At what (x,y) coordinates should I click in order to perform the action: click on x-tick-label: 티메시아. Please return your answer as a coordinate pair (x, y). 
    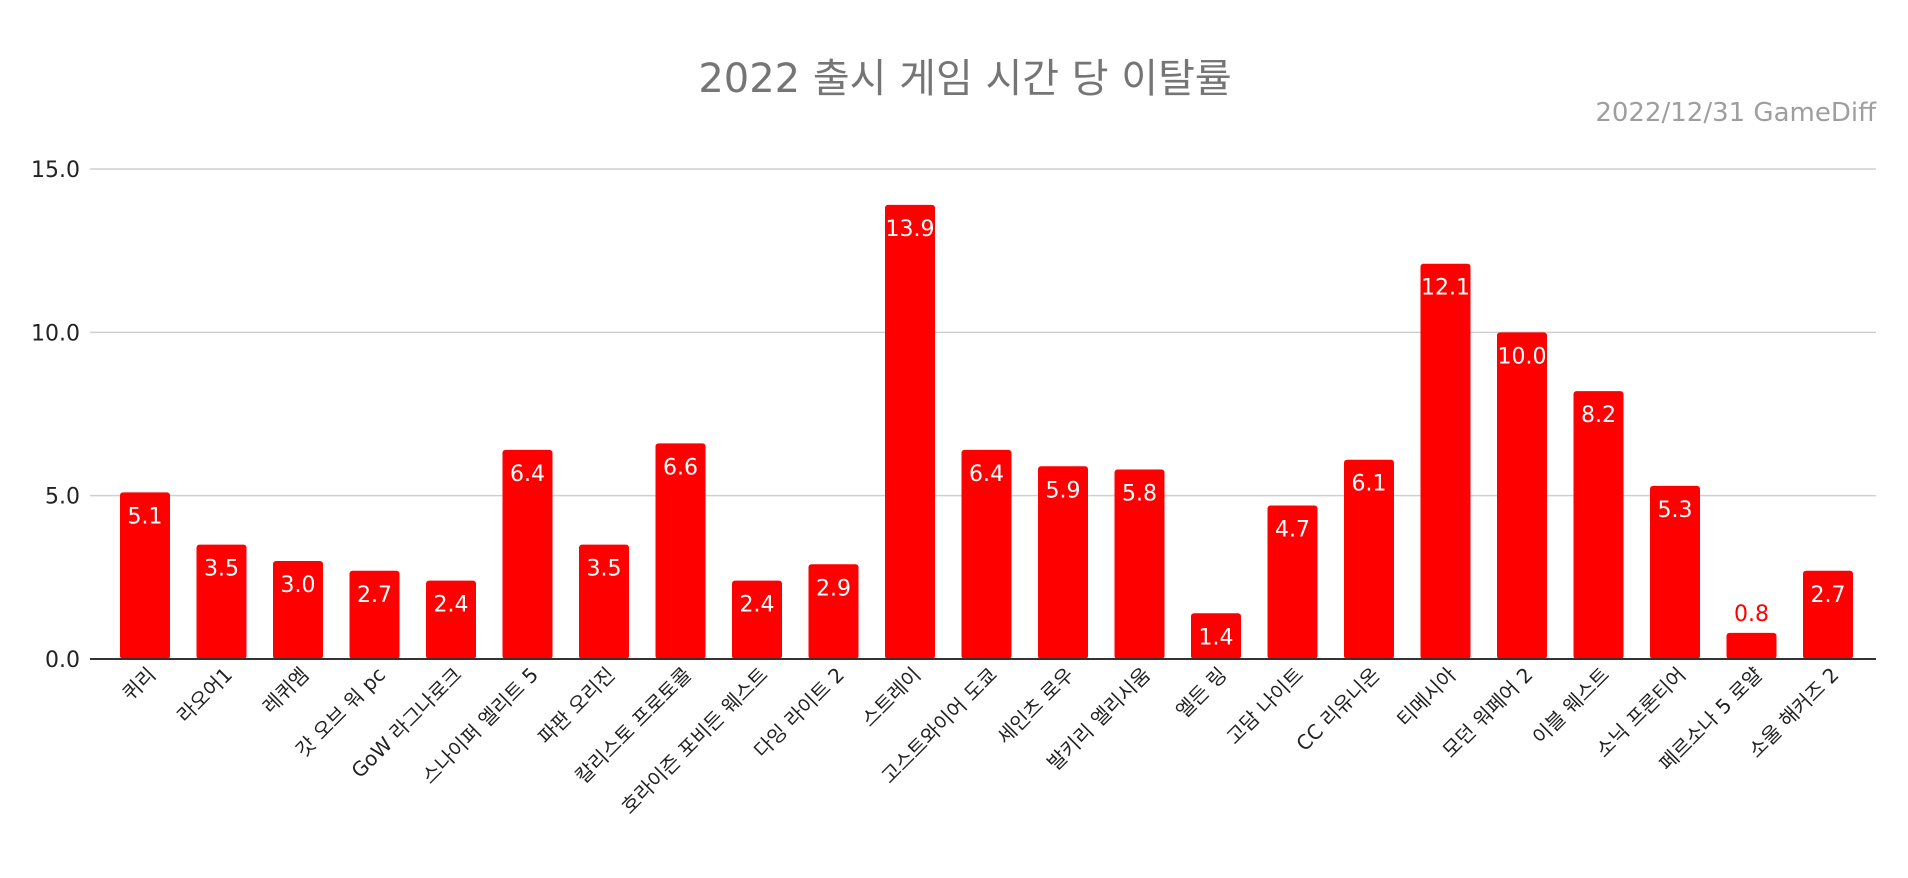
    Looking at the image, I should click on (1426, 697).